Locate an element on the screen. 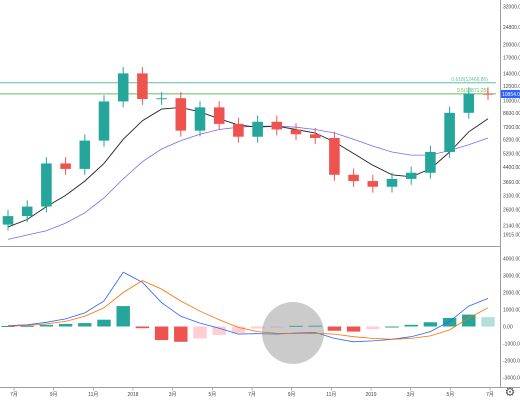 The image size is (520, 405). macd-tick-label: 4000.00 is located at coordinates (511, 260).